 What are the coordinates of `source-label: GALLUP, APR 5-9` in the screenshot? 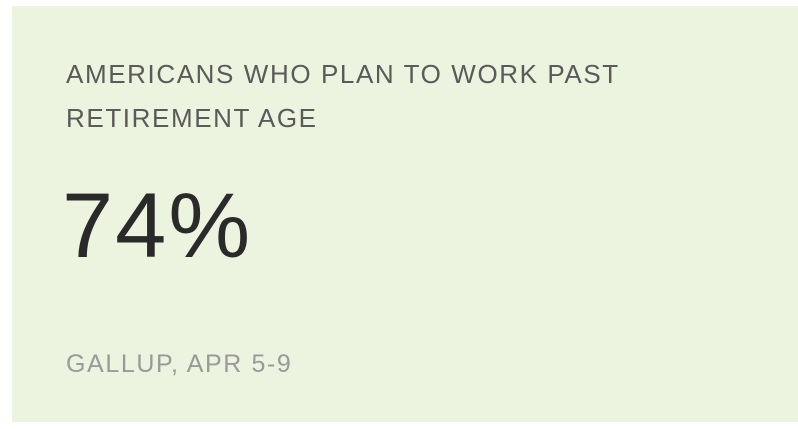 It's located at (179, 364).